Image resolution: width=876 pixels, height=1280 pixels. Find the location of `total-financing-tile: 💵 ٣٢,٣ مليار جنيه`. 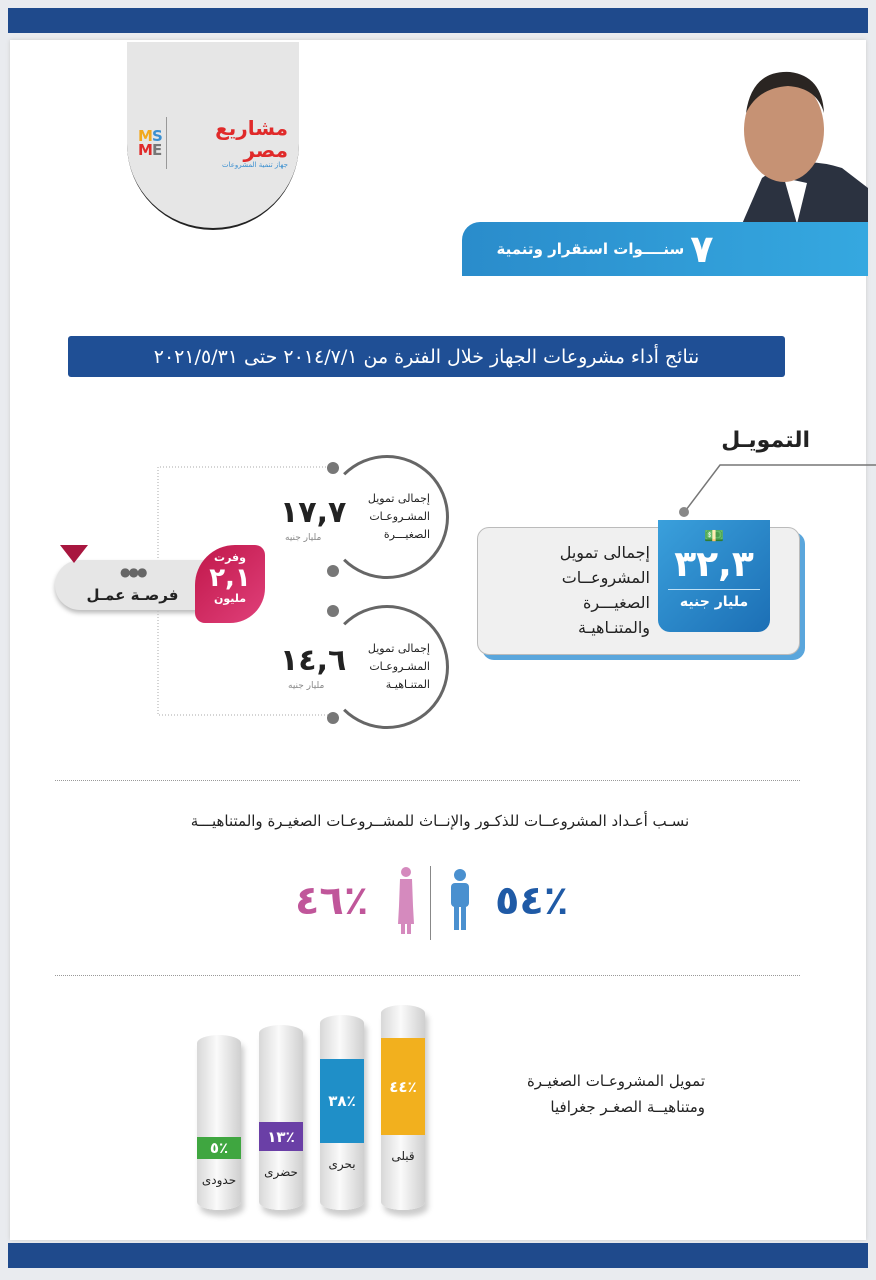

total-financing-tile: 💵 ٣٢,٣ مليار جنيه is located at coordinates (714, 576).